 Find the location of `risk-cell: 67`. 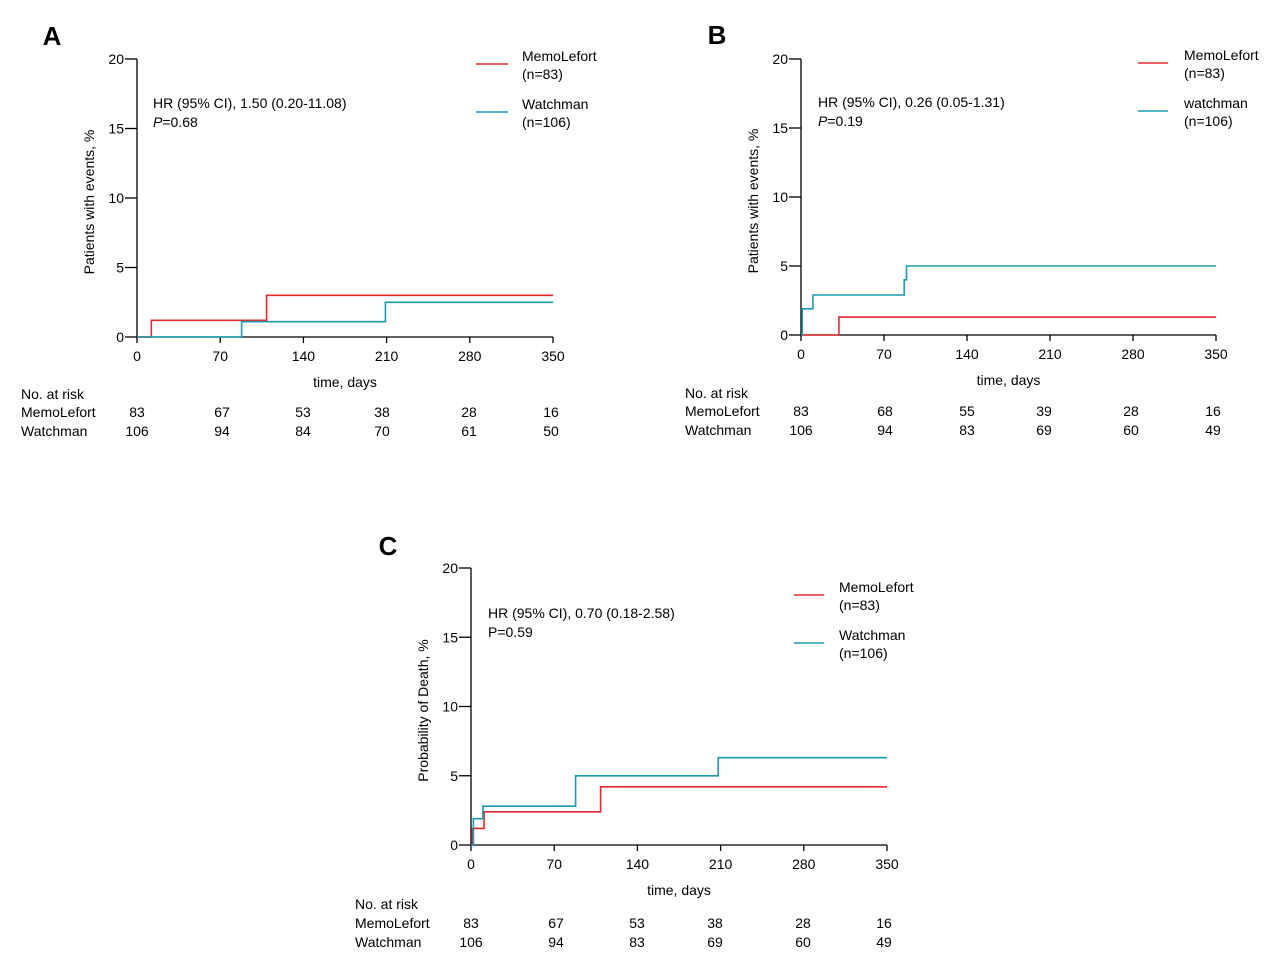

risk-cell: 67 is located at coordinates (222, 412).